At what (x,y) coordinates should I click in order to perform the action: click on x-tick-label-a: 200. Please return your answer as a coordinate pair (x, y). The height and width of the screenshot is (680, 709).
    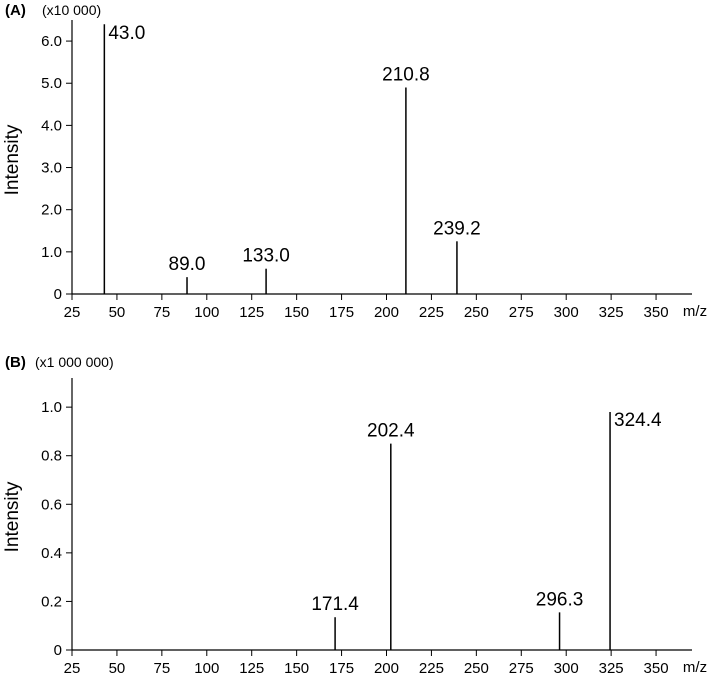
    Looking at the image, I should click on (386, 312).